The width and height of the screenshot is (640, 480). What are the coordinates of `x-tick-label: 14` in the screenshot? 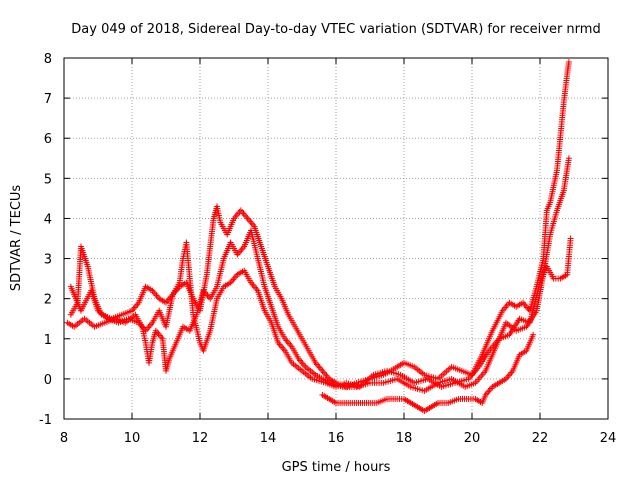 It's located at (268, 438).